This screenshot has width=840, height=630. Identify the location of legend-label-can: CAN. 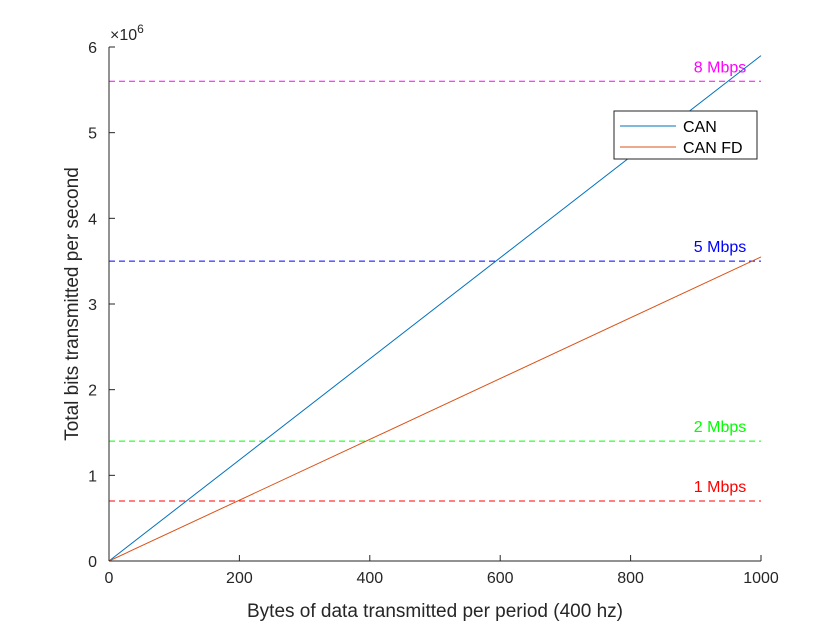
(700, 127).